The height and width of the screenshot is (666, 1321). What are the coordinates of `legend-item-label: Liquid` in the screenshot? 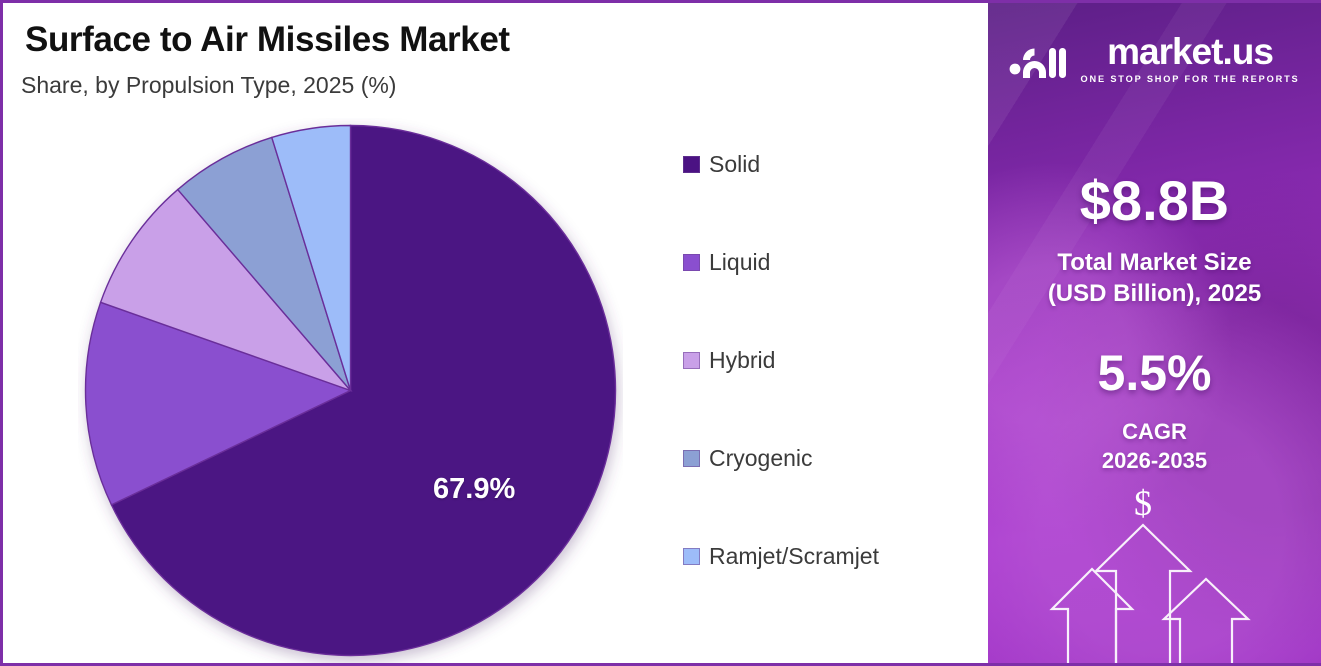 It's located at (740, 261).